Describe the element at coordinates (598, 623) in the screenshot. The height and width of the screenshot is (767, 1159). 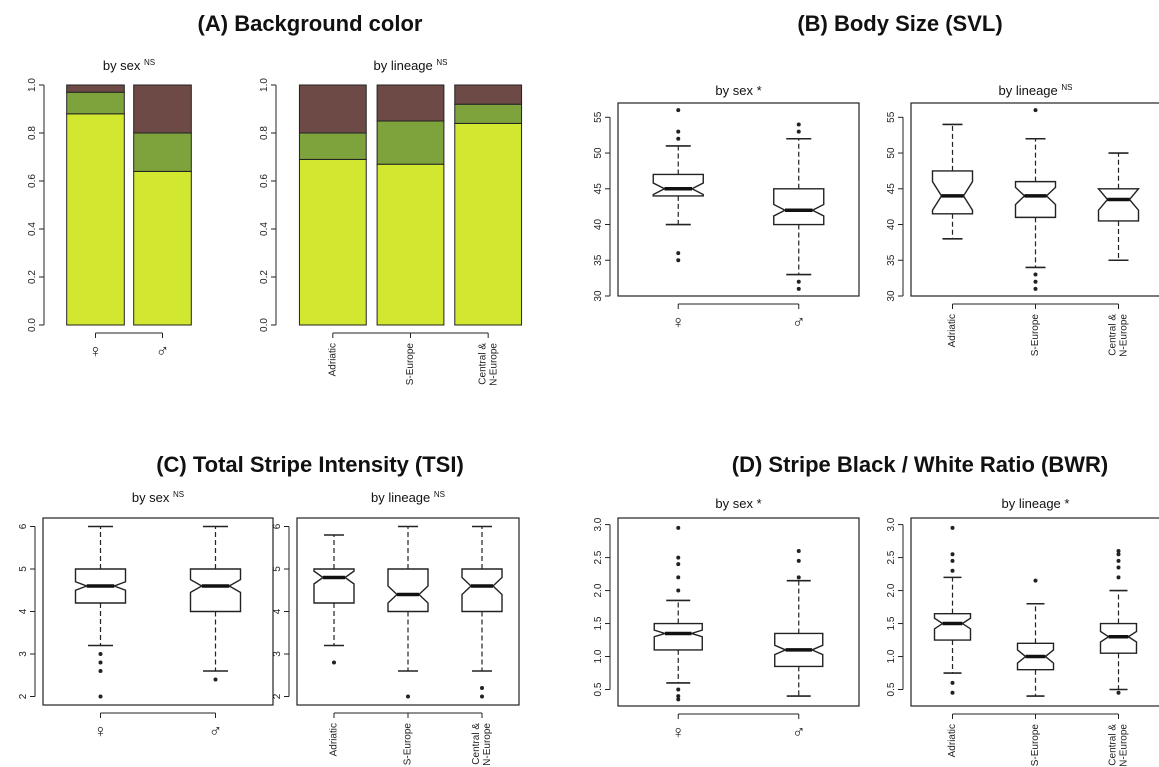
I see `y-tick-label: 1.5` at that location.